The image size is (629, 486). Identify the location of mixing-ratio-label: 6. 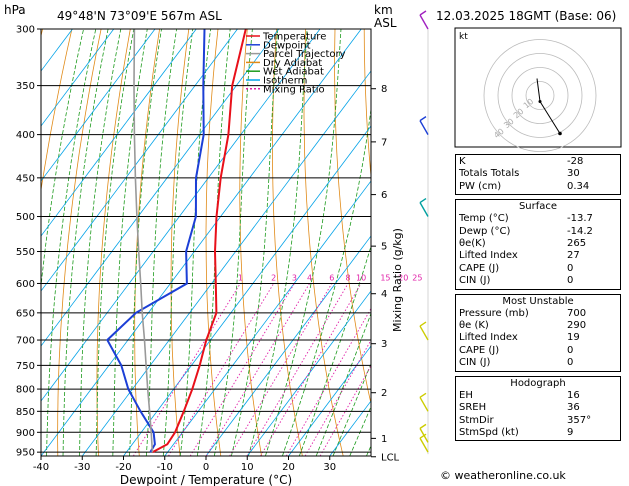
(331, 277).